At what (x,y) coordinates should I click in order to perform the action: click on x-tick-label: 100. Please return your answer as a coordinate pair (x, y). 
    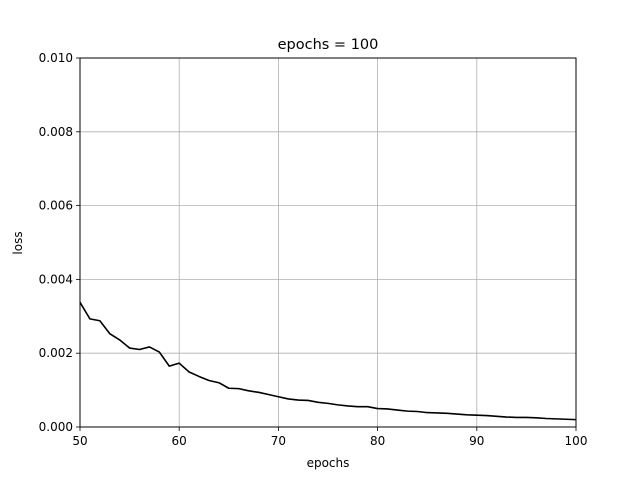
    Looking at the image, I should click on (576, 441).